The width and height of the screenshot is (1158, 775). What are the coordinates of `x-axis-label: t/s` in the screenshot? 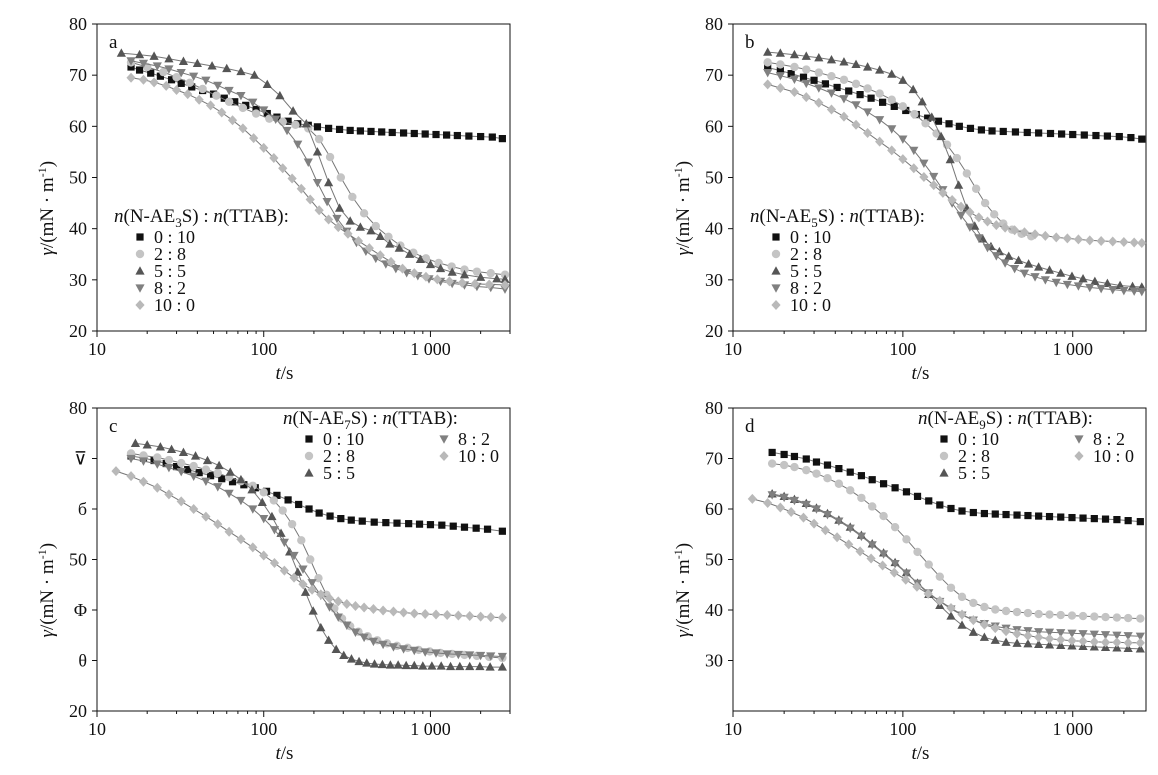 It's located at (285, 753).